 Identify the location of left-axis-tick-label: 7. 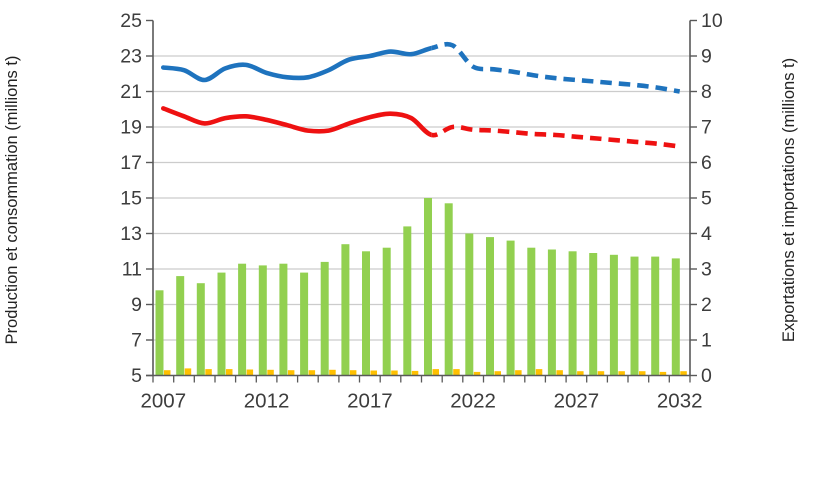
(136, 341).